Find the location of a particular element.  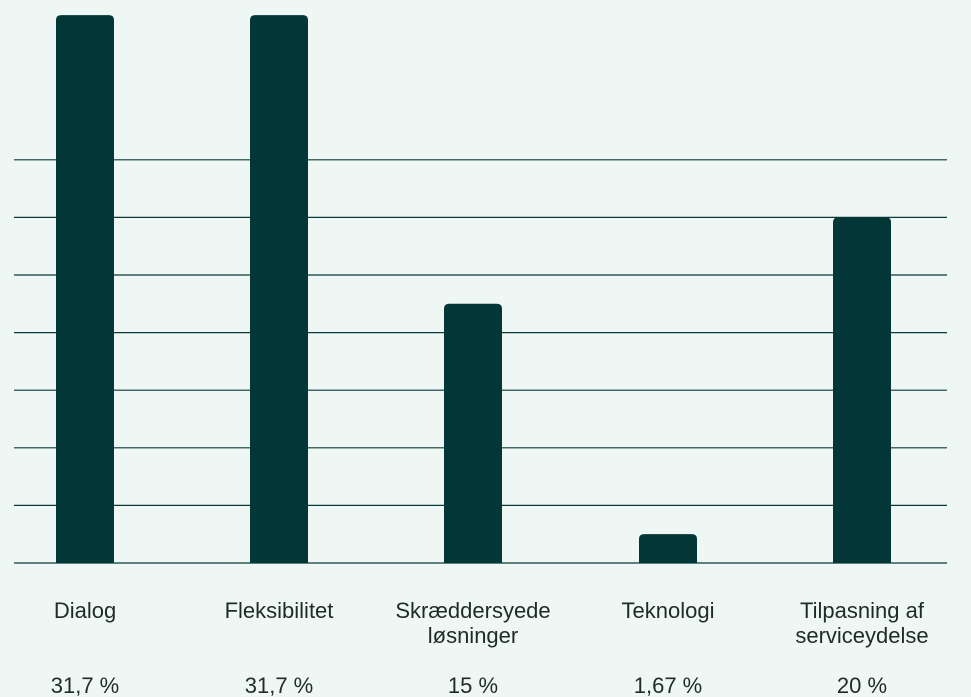

bar-skræddersyede-løsninger is located at coordinates (473, 433).